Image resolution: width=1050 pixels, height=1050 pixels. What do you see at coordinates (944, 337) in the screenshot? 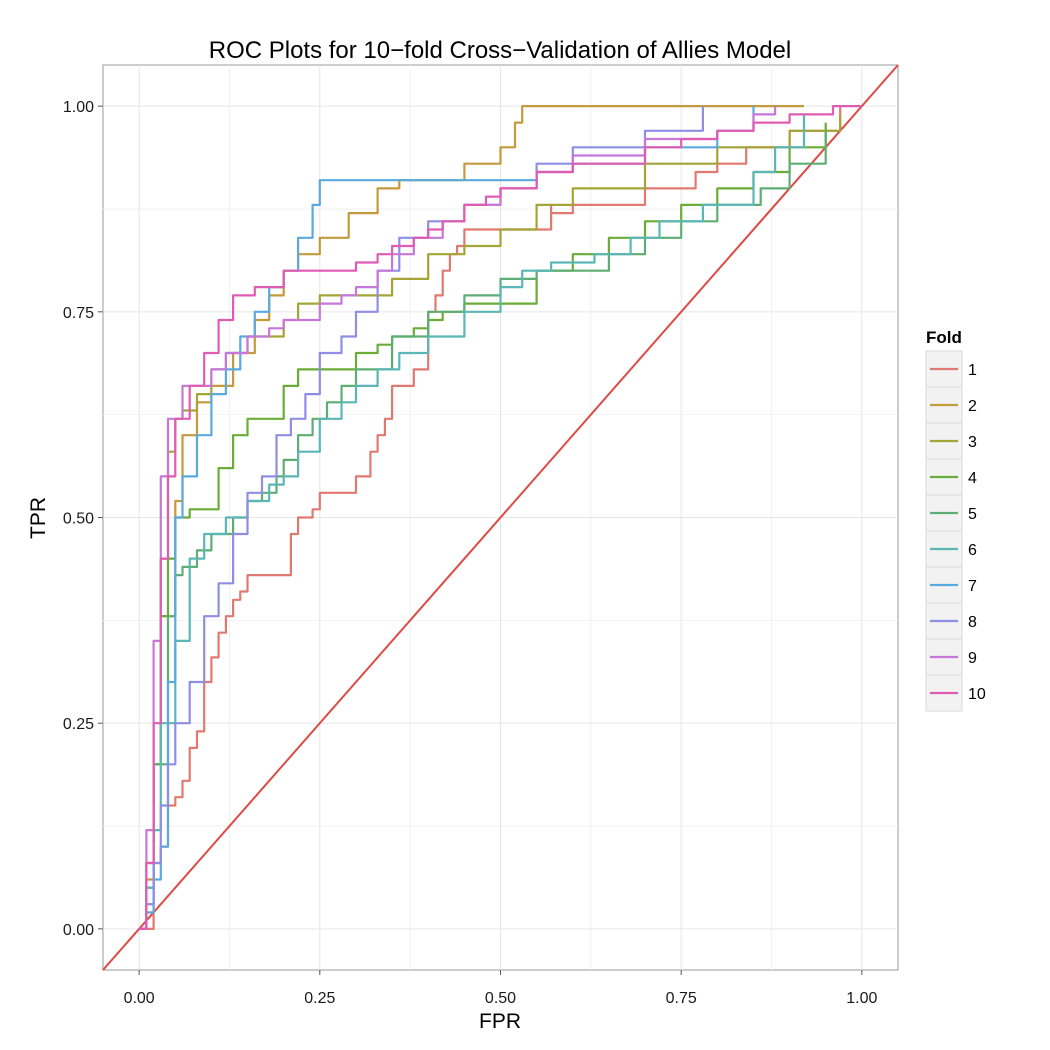
I see `legend-title: Fold` at bounding box center [944, 337].